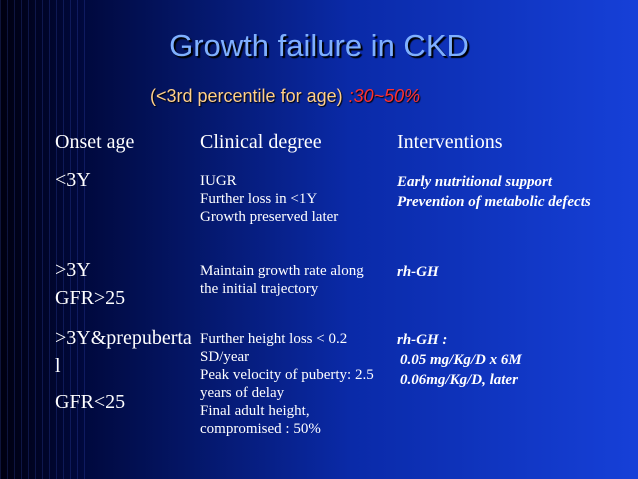 The width and height of the screenshot is (638, 479). What do you see at coordinates (73, 180) in the screenshot?
I see `cell-line: <3Y` at bounding box center [73, 180].